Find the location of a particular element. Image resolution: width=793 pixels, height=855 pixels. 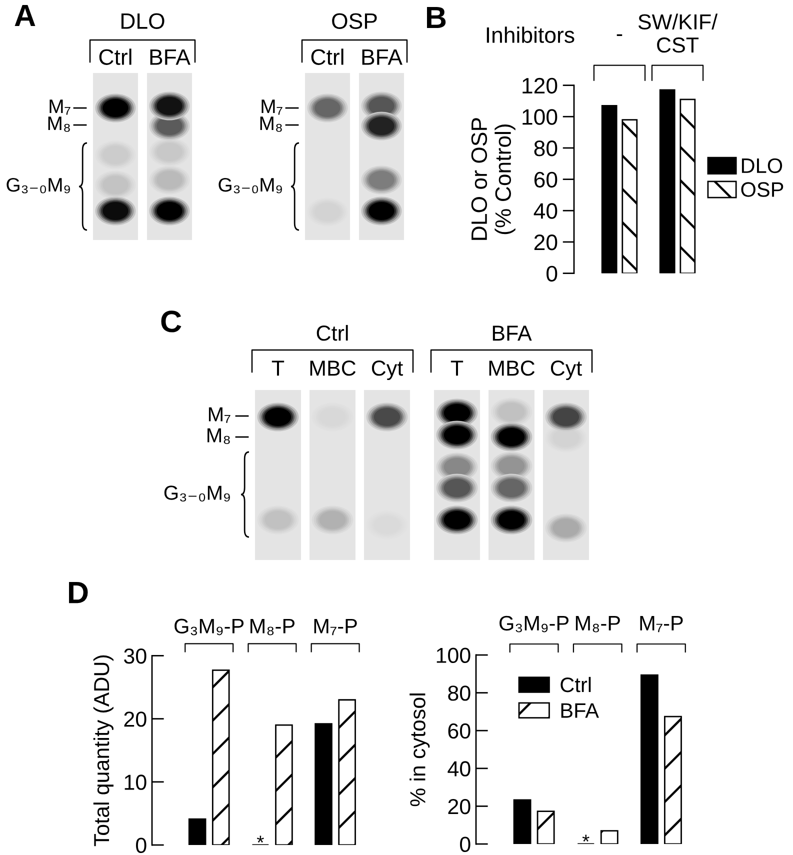

x-tick-label: SW/KIF/ CST is located at coordinates (678, 33).